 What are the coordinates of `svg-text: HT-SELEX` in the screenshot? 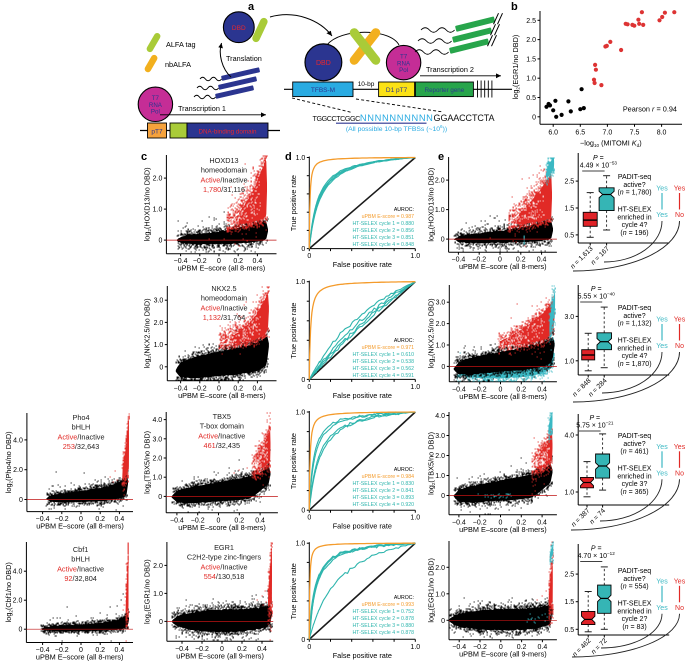 It's located at (635, 341).